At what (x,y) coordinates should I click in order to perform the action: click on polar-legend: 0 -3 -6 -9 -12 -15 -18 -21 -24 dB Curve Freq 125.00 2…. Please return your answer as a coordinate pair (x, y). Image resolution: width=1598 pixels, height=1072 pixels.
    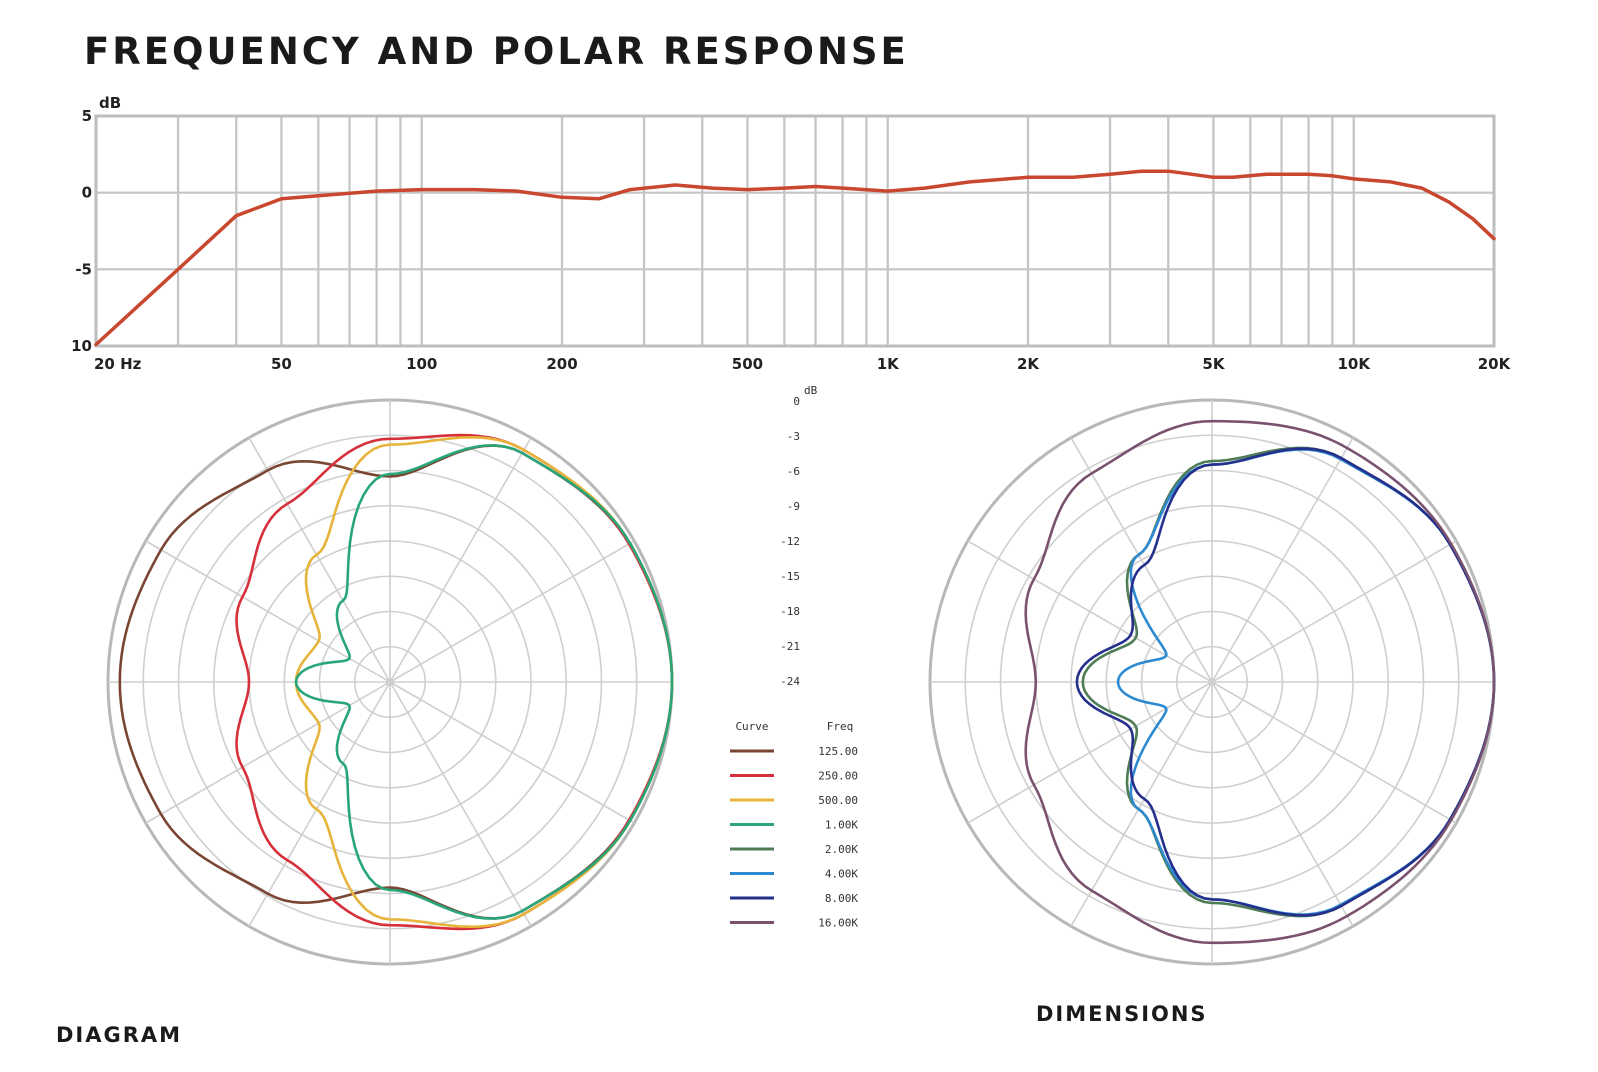
    Looking at the image, I should click on (794, 657).